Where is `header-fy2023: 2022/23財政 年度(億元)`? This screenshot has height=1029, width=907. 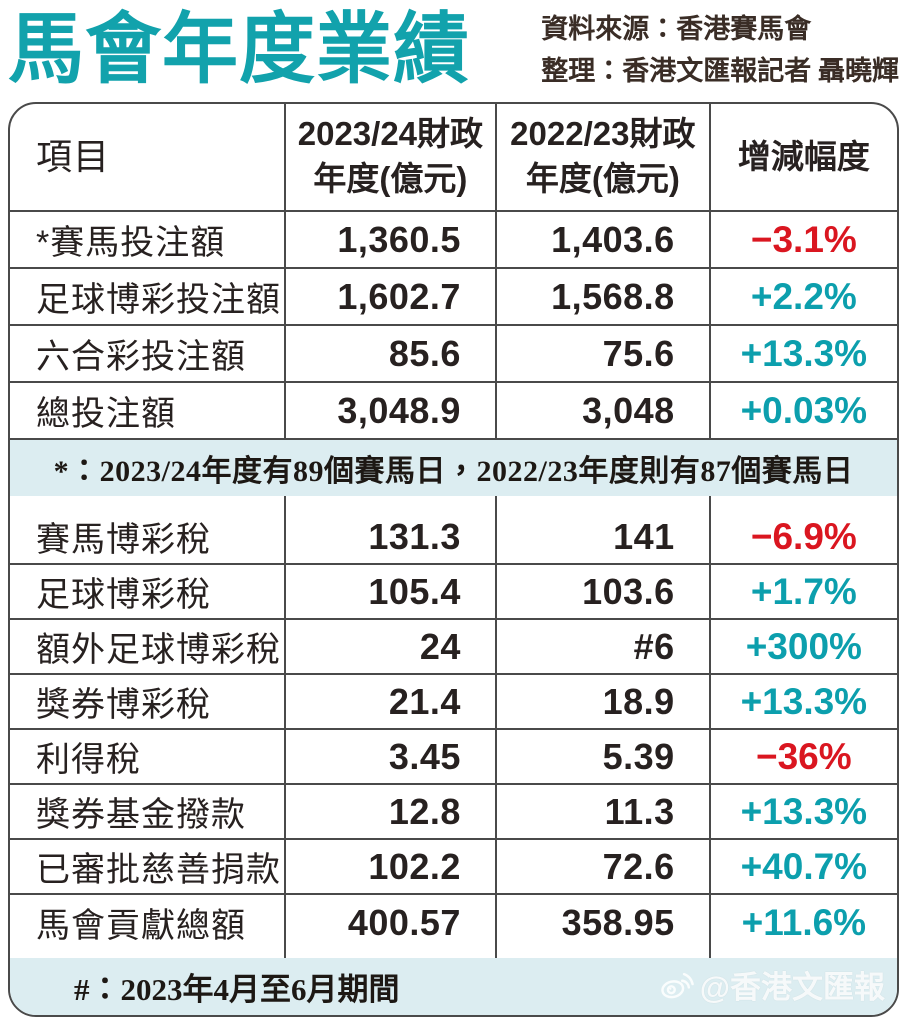 header-fy2023: 2022/23財政 年度(億元) is located at coordinates (604, 157).